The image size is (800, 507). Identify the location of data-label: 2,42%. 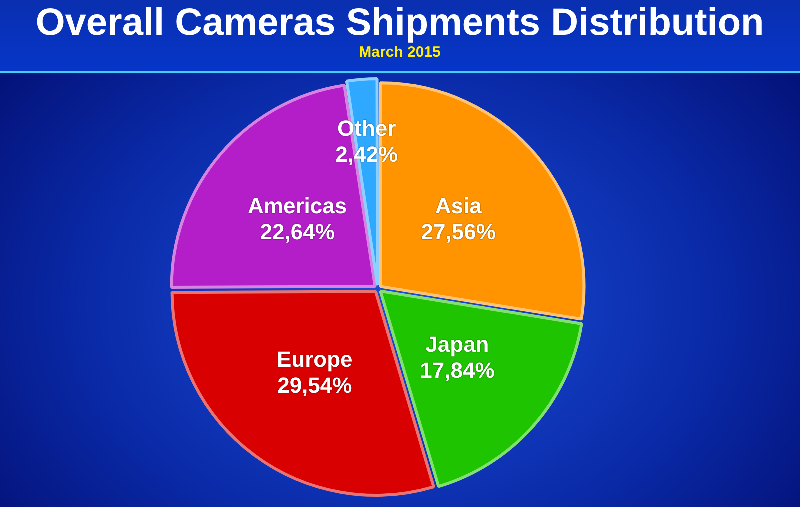
(367, 154).